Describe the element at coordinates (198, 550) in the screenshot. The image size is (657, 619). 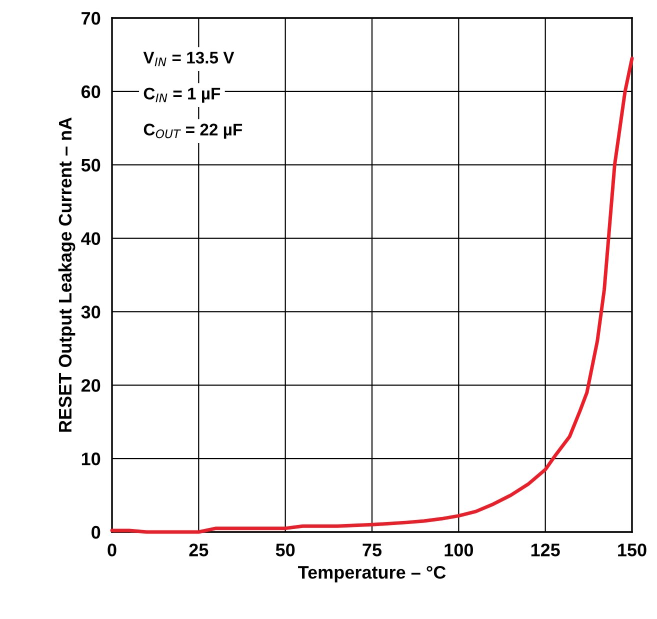
I see `x-tick-label: 25` at that location.